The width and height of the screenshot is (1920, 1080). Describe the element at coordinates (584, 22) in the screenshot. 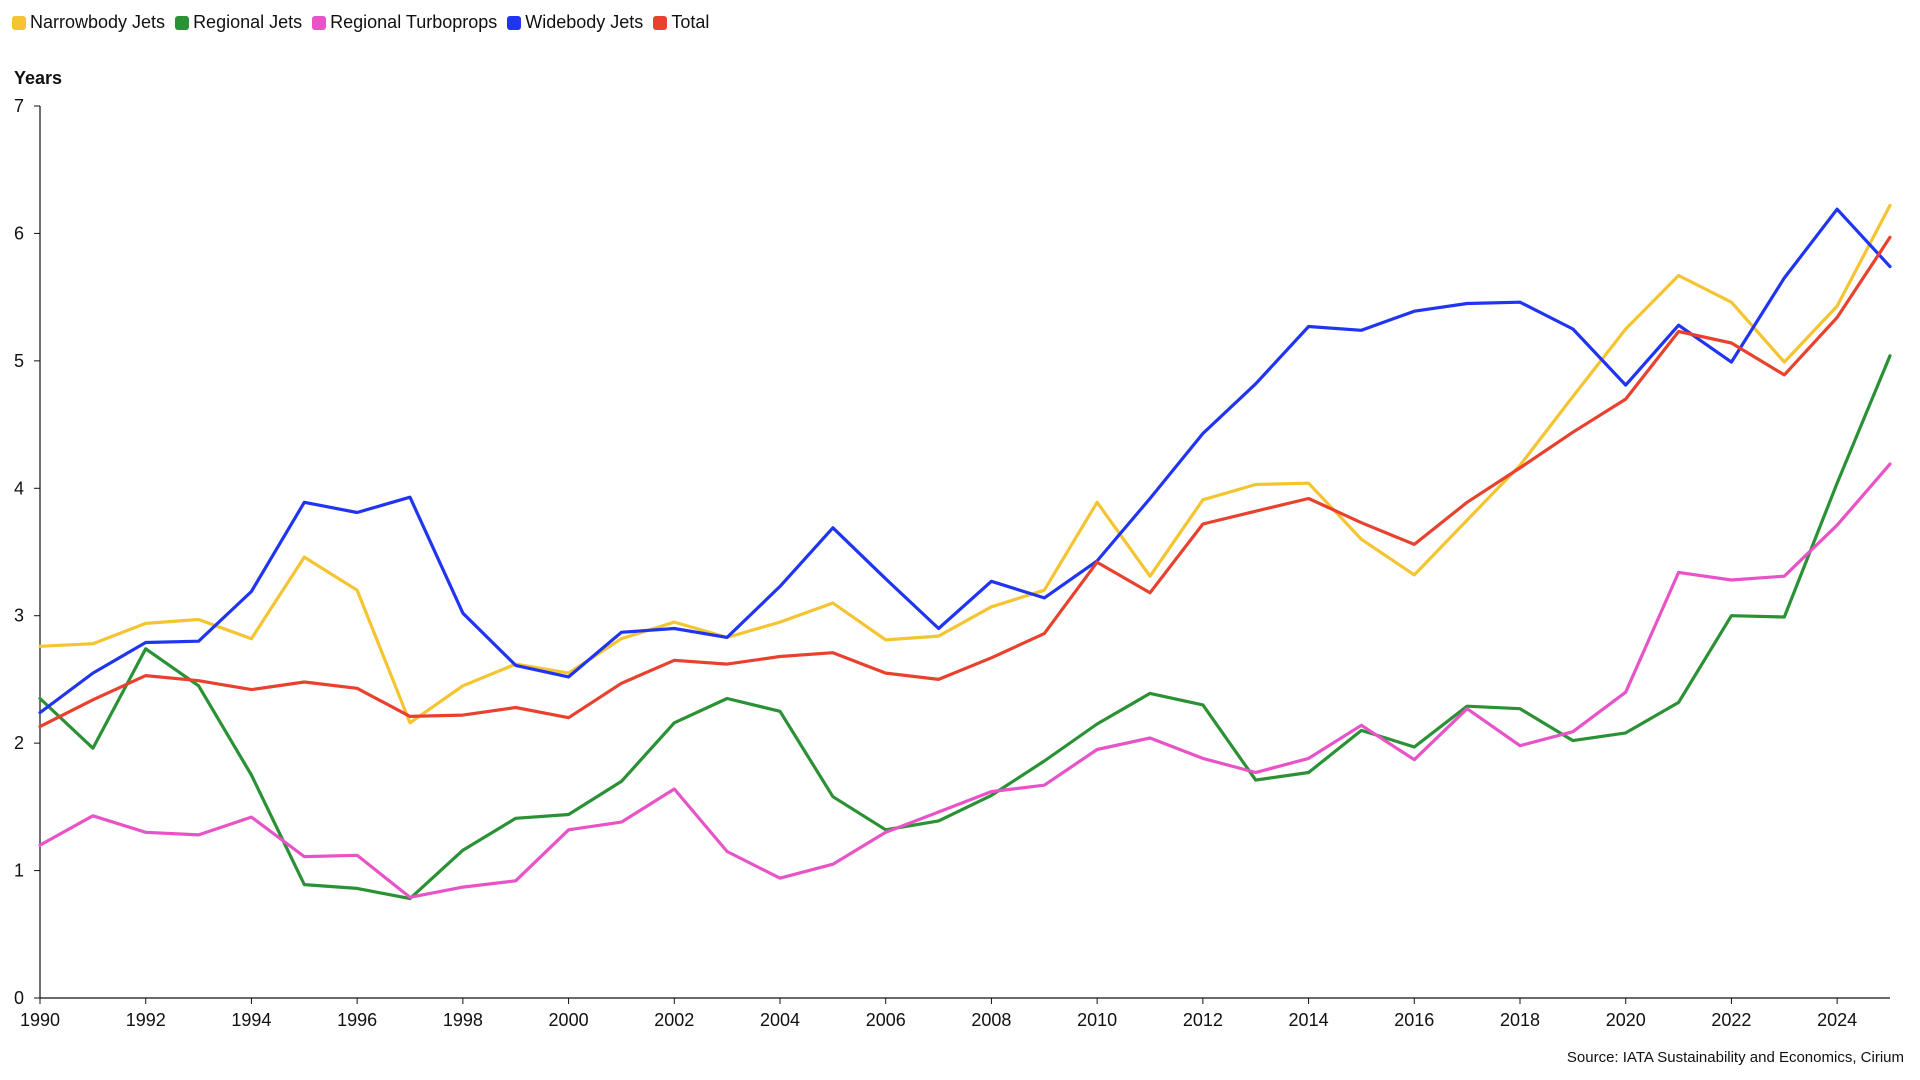

I see `legend-label: Widebody Jets` at that location.